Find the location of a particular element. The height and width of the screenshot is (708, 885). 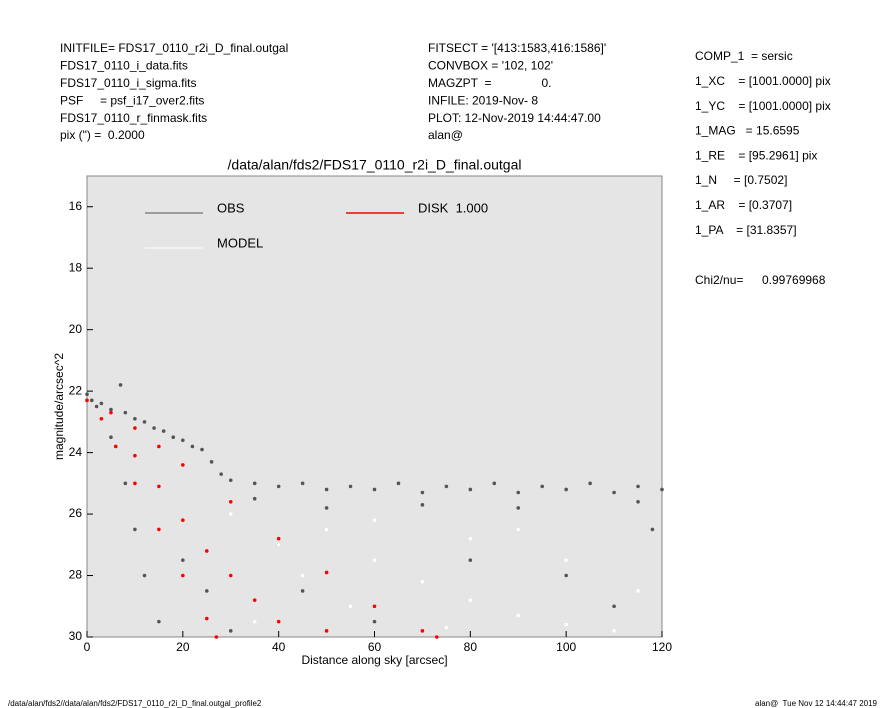

y-tick-label: 16 is located at coordinates (76, 206).